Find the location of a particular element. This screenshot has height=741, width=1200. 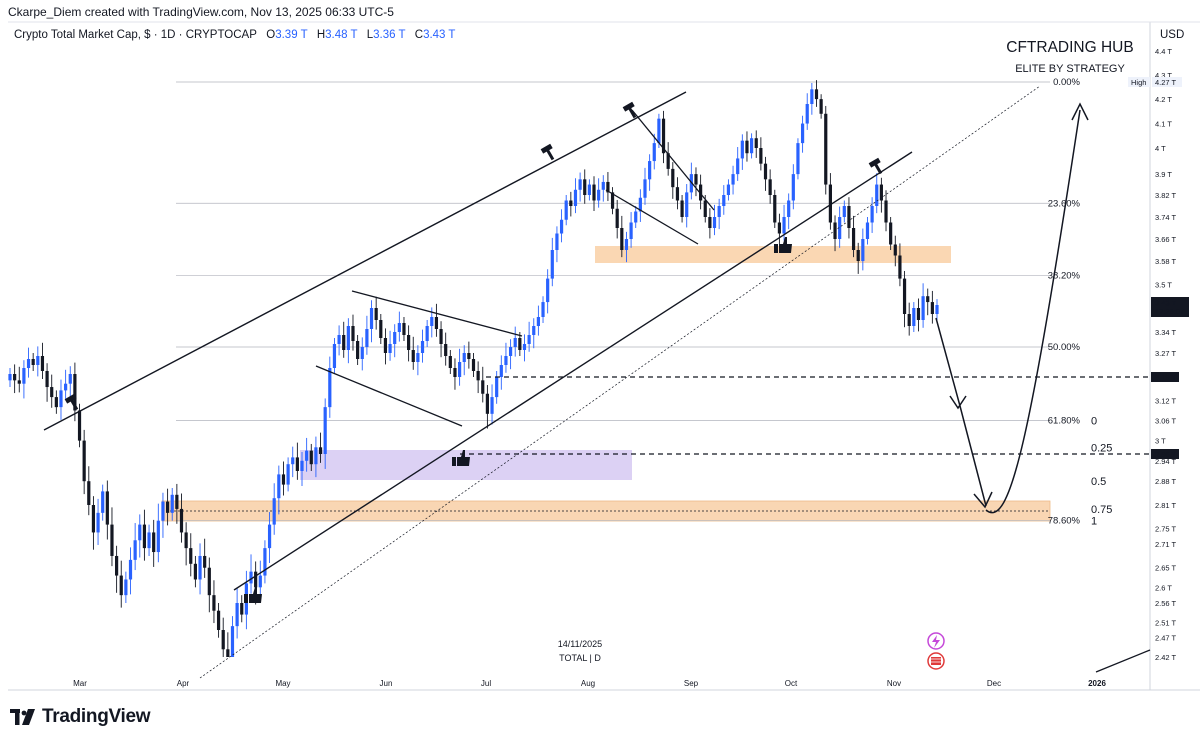

high-tag-bg is located at coordinates (1139, 82).